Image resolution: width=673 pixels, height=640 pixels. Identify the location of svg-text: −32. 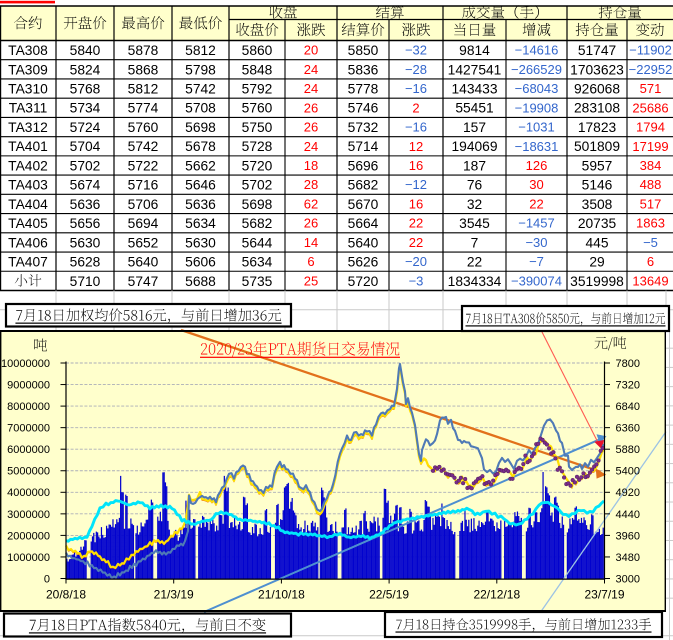
(416, 50).